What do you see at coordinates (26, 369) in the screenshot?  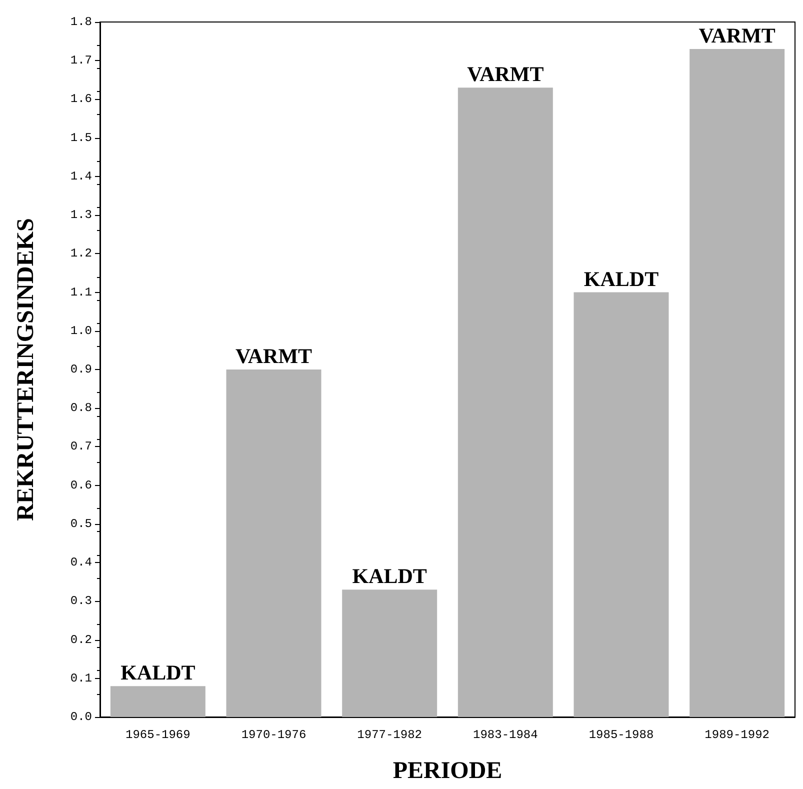 I see `y-axis-title: REKRUTTERINGSINDEKS` at bounding box center [26, 369].